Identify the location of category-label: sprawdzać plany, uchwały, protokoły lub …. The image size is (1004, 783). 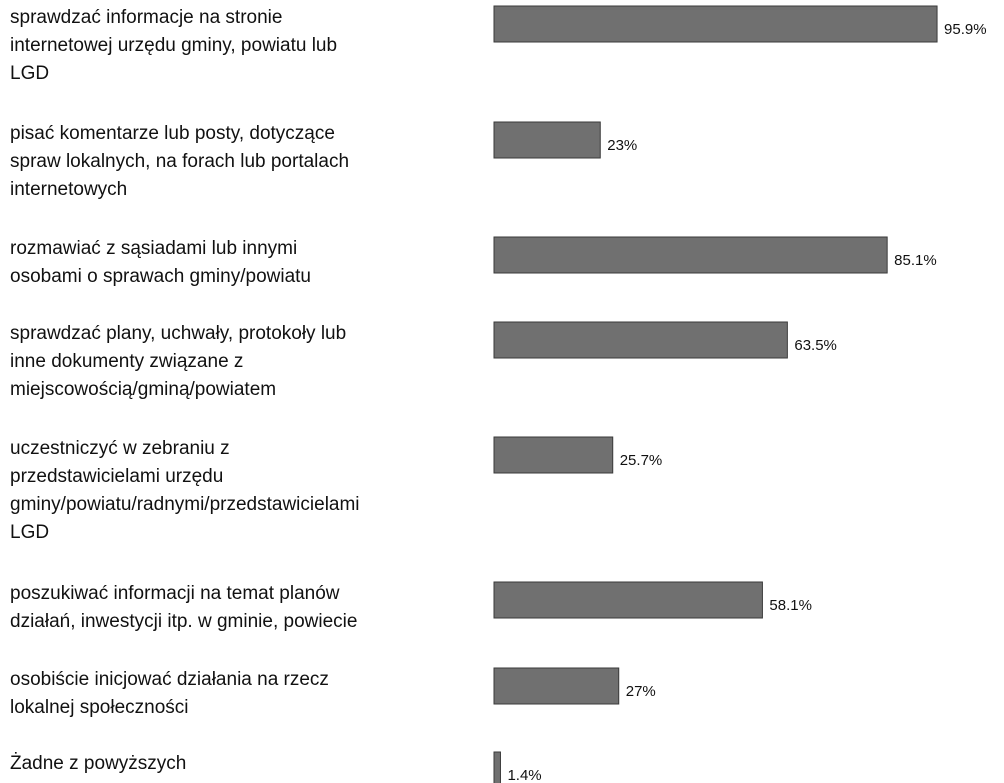
(178, 361).